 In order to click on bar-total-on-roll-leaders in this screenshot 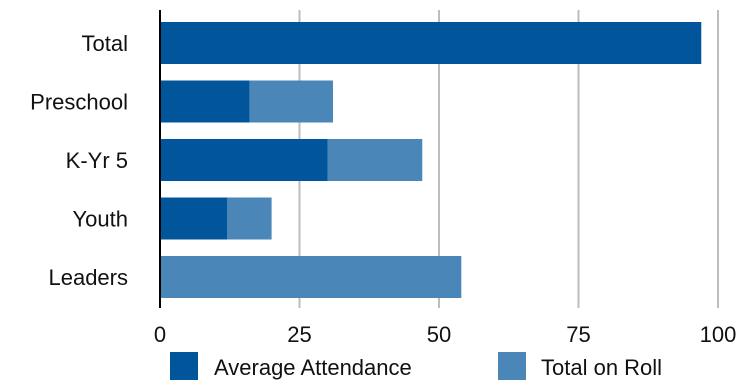, I will do `click(311, 277)`.